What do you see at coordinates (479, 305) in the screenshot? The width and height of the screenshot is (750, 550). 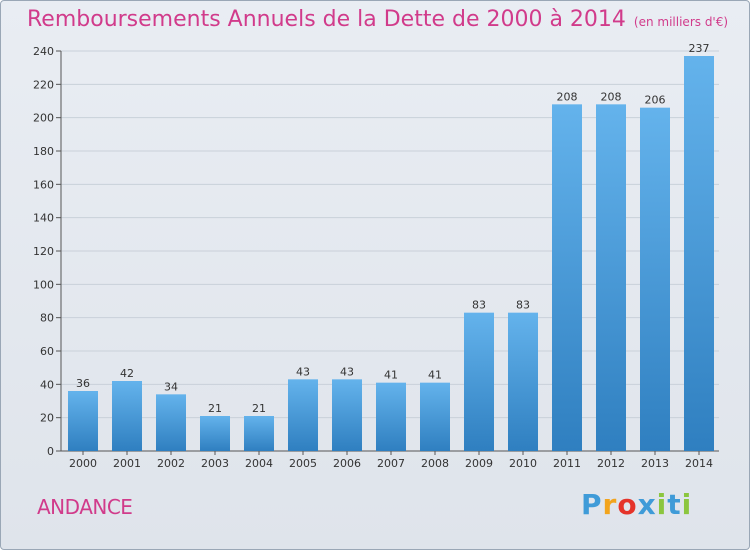 I see `value-label-2009: 83` at bounding box center [479, 305].